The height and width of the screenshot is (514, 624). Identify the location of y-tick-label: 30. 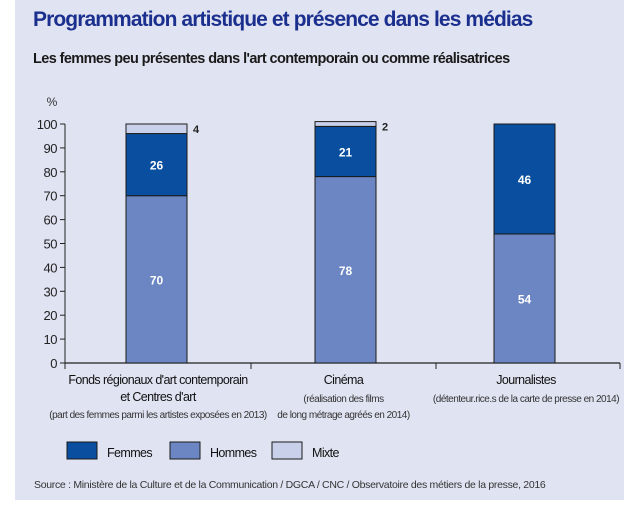
(51, 291).